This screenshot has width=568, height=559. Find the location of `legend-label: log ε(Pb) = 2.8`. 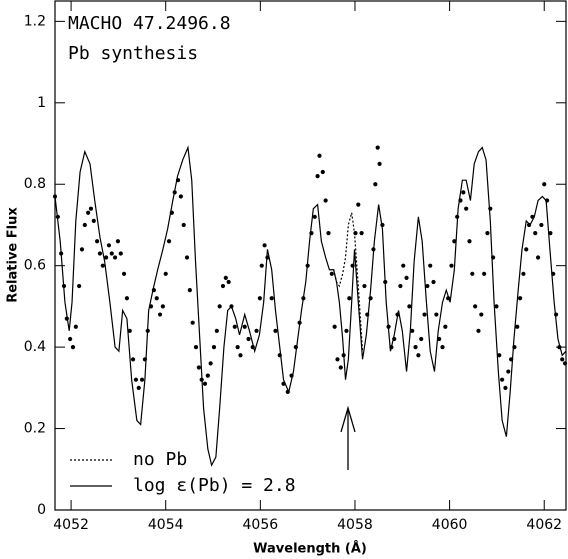

legend-label: log ε(Pb) = 2.8 is located at coordinates (214, 485).